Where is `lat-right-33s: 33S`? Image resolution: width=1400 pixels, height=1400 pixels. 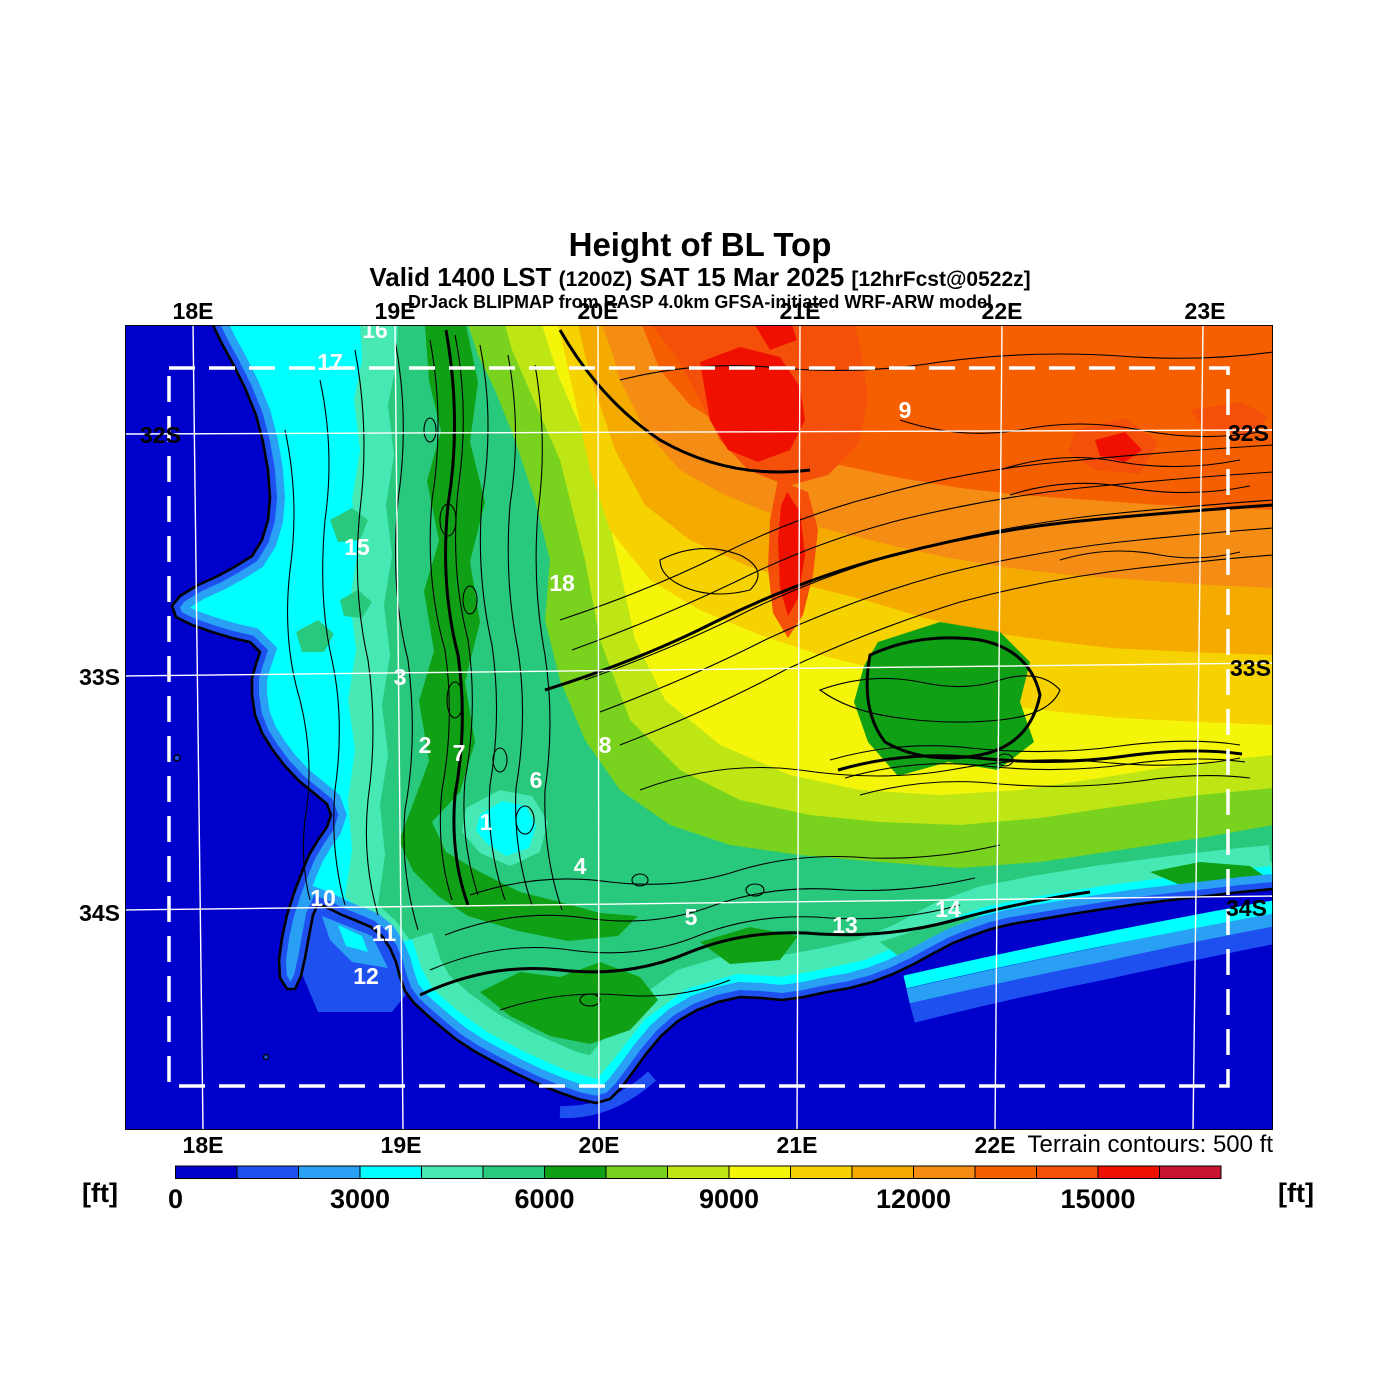 lat-right-33s: 33S is located at coordinates (1250, 668).